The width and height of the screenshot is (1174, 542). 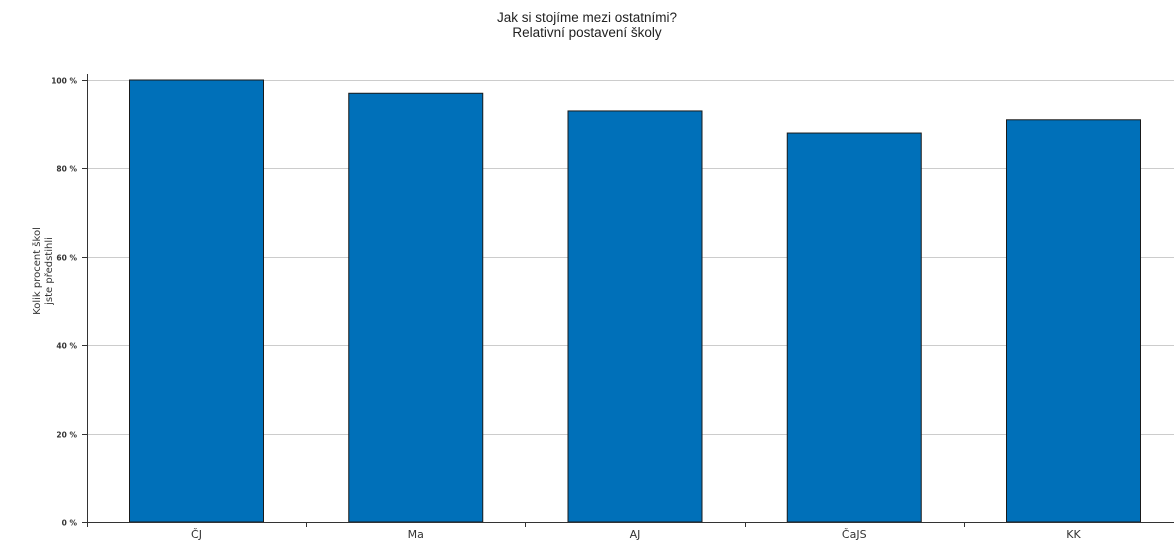 What do you see at coordinates (64, 81) in the screenshot?
I see `y-tick-label: 100 %` at bounding box center [64, 81].